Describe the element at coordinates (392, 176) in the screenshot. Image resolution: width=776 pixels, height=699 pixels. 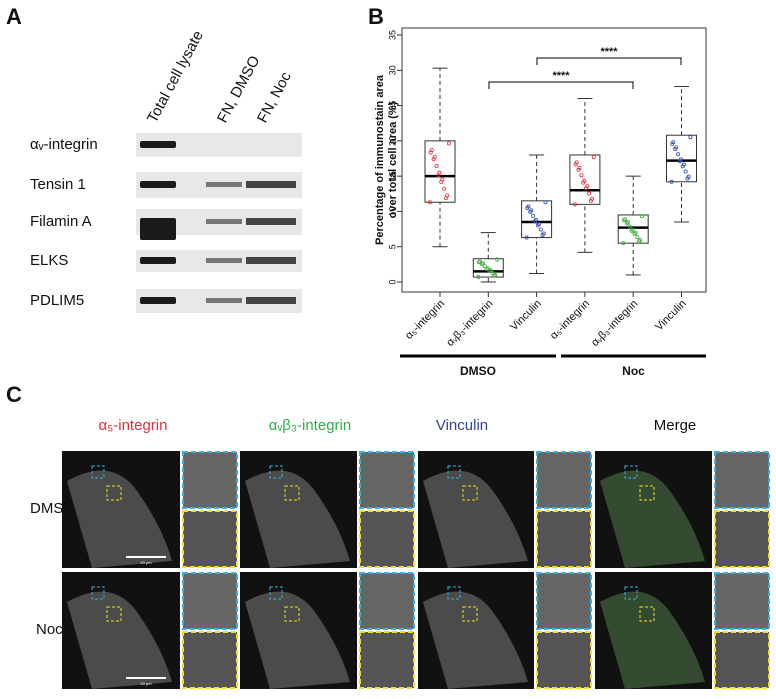
I see `y-tick-label: 15` at that location.